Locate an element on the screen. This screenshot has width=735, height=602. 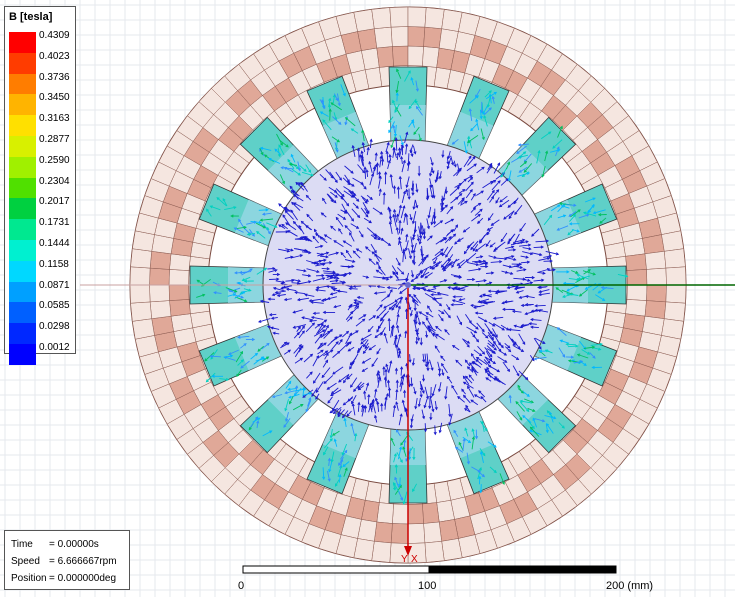
legend-tick-label: 0.0298 is located at coordinates (54, 326).